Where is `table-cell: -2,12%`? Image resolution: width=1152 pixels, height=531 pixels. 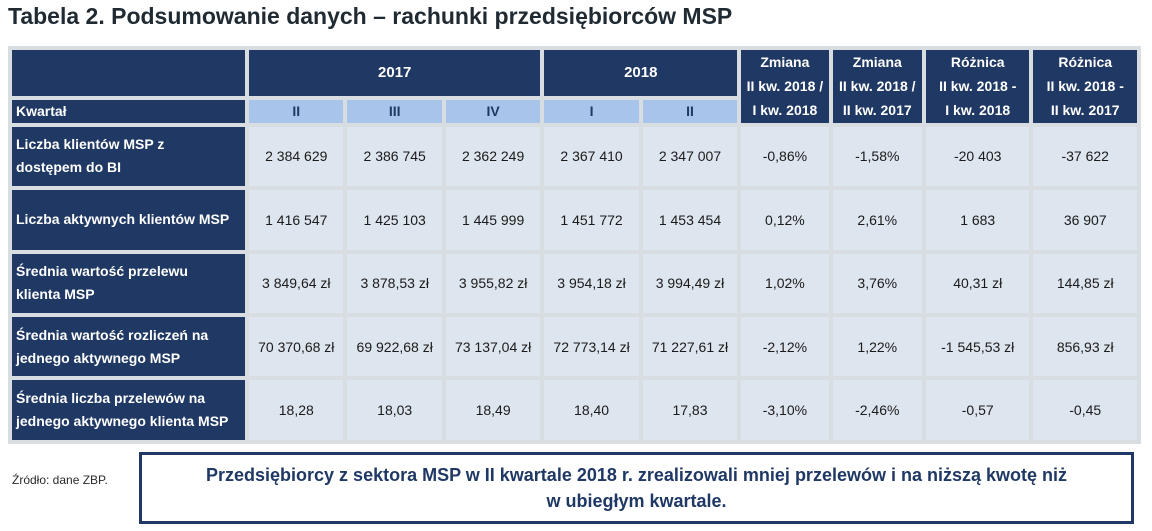
table-cell: -2,12% is located at coordinates (785, 347).